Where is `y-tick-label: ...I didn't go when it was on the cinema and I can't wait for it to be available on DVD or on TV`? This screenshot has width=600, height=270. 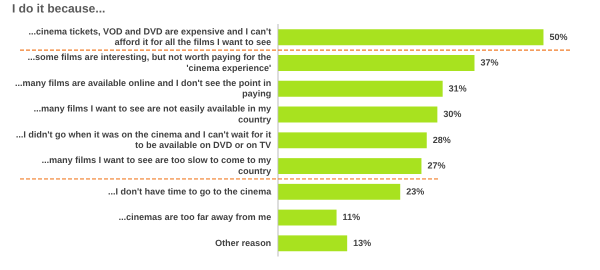
y-tick-label: ...I didn't go when it was on the cinema and I can't wait for it to be available on DVD or on TV is located at coordinates (144, 139).